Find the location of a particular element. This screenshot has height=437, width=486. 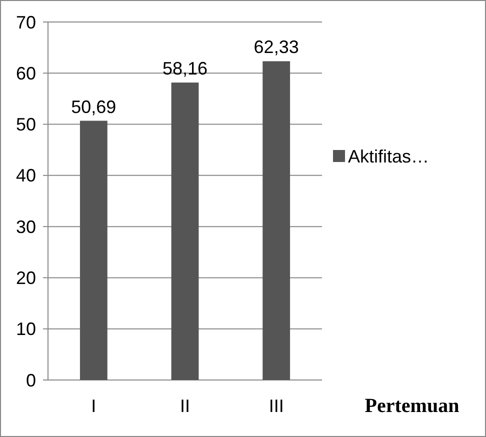

y-tick-label: 20 is located at coordinates (26, 278).